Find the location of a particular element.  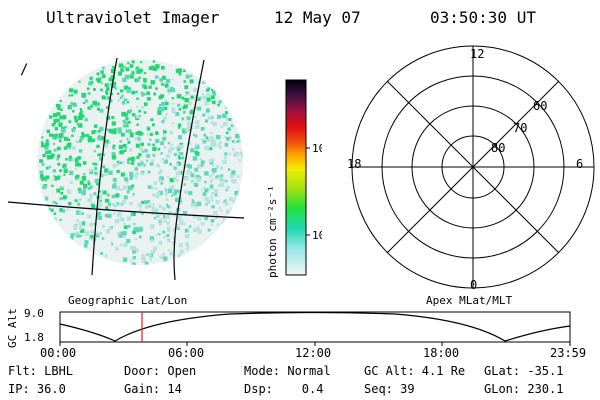

info-ip: IP: 36.0 is located at coordinates (37, 389).